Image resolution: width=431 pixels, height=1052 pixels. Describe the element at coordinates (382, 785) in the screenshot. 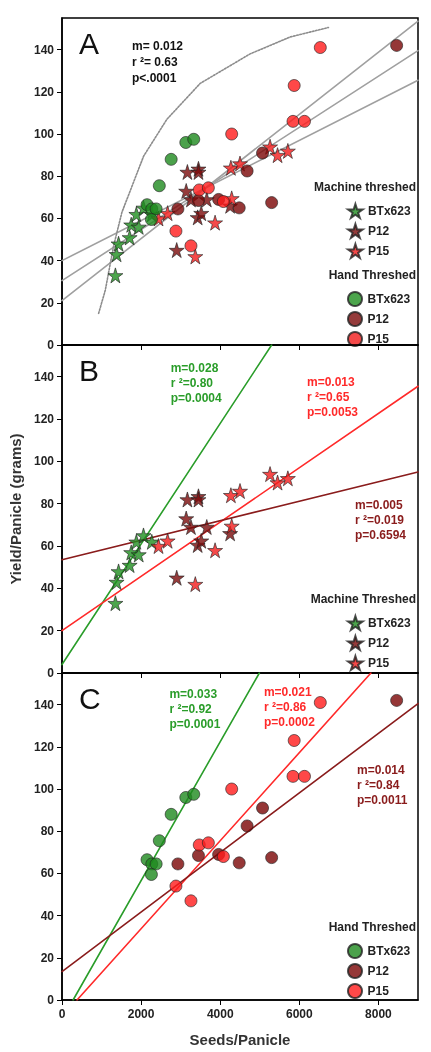

I see `series-label: m=0.014 r ²=0.84 p=0.0011` at that location.